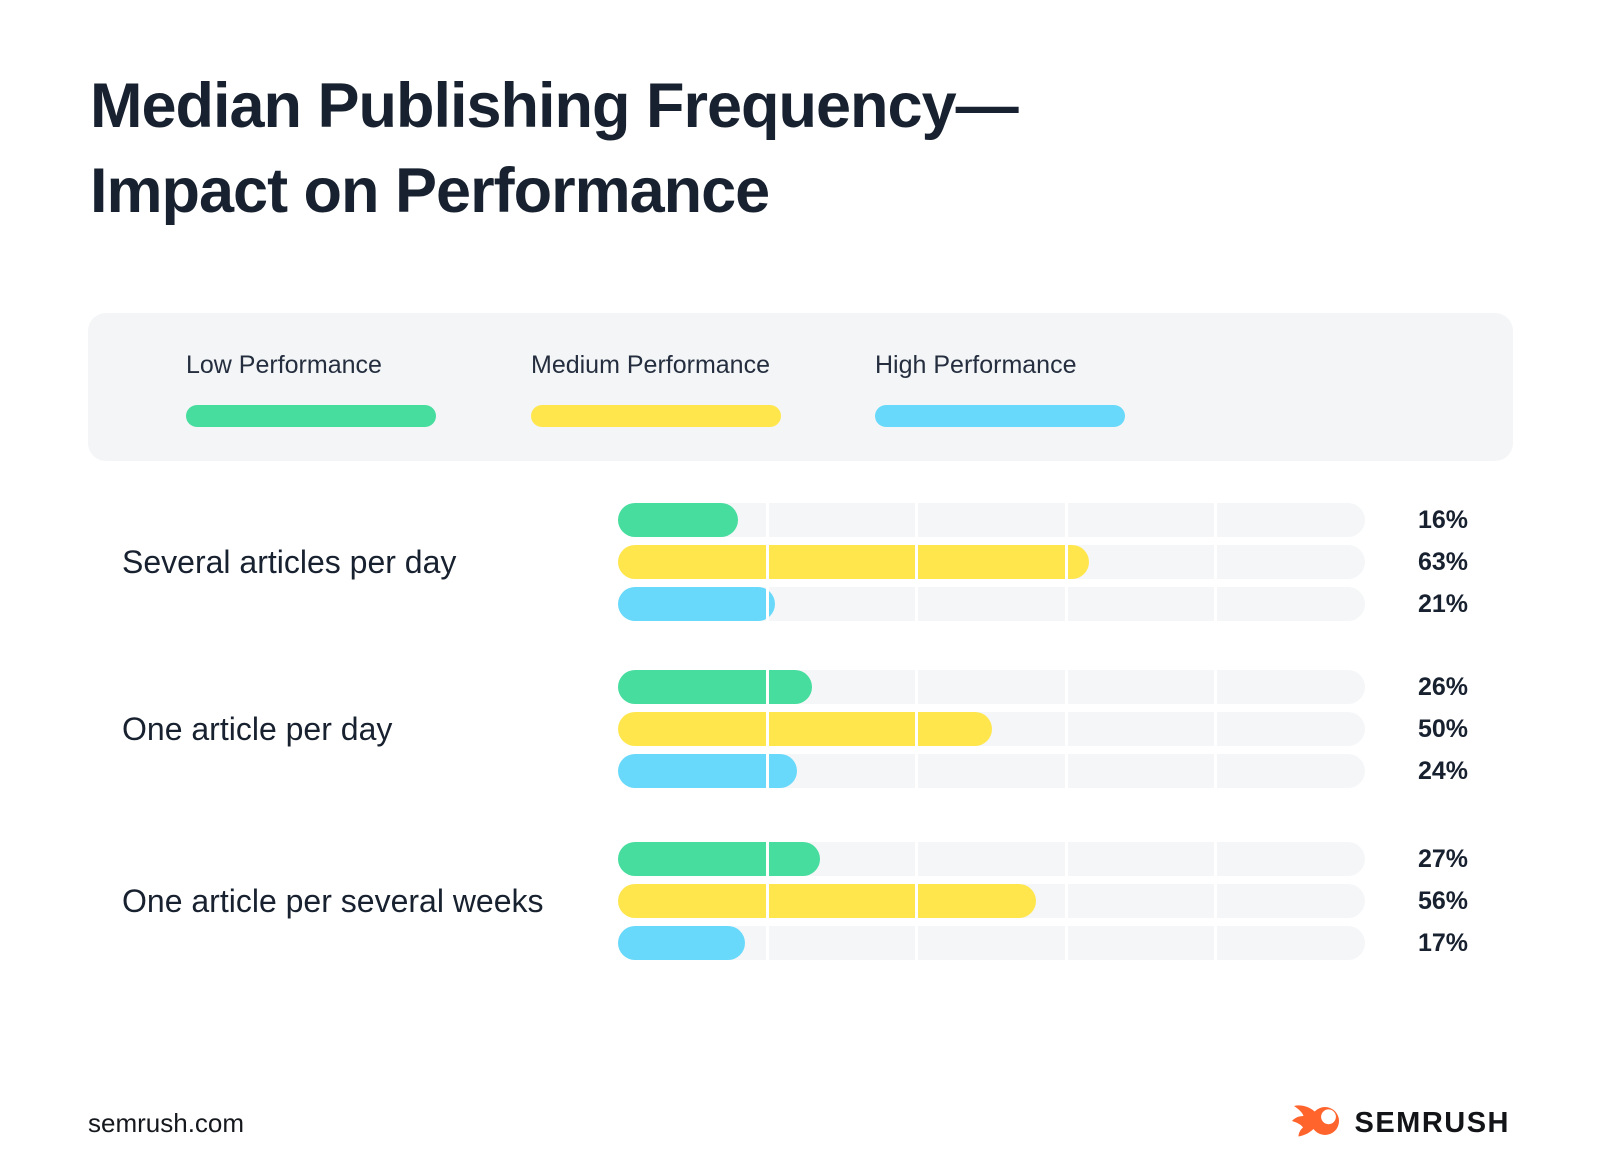 The image size is (1600, 1169). Describe the element at coordinates (1442, 520) in the screenshot. I see `value-label: 16%` at that location.